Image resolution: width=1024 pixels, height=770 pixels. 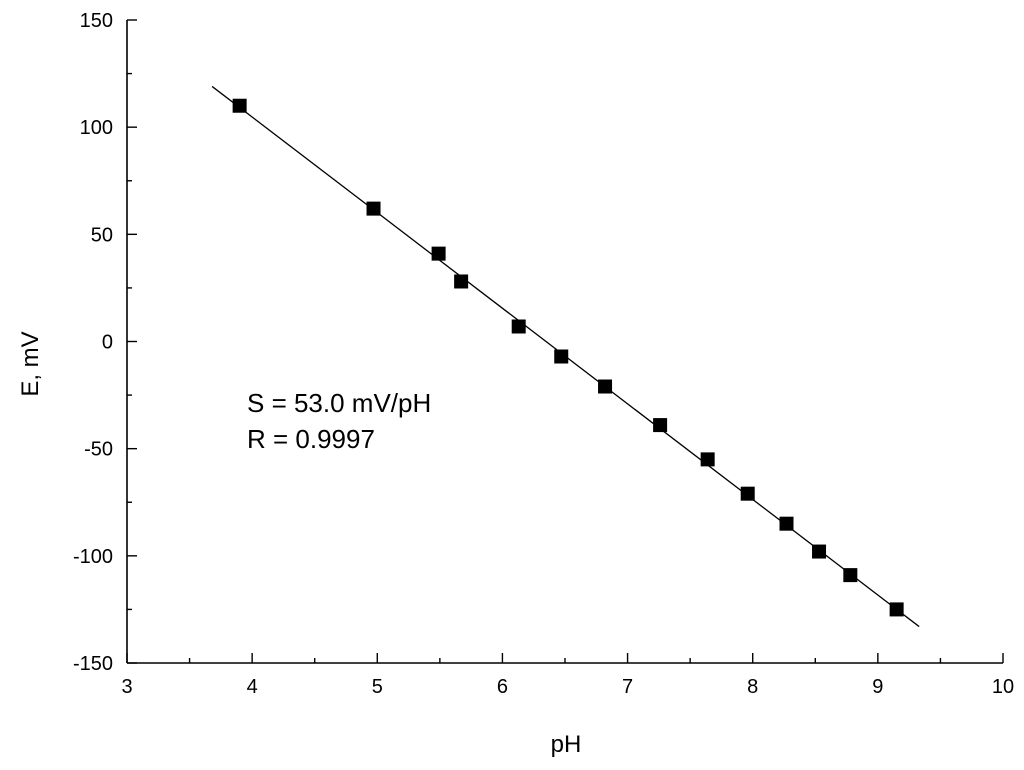 What do you see at coordinates (107, 343) in the screenshot?
I see `y-tick-label: 0` at bounding box center [107, 343].